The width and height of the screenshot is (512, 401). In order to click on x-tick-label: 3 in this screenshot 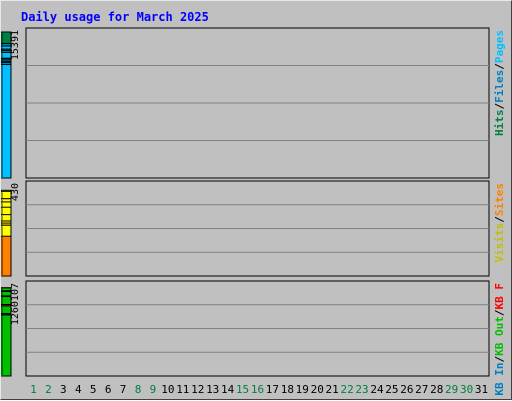, I will do `click(63, 389)`.